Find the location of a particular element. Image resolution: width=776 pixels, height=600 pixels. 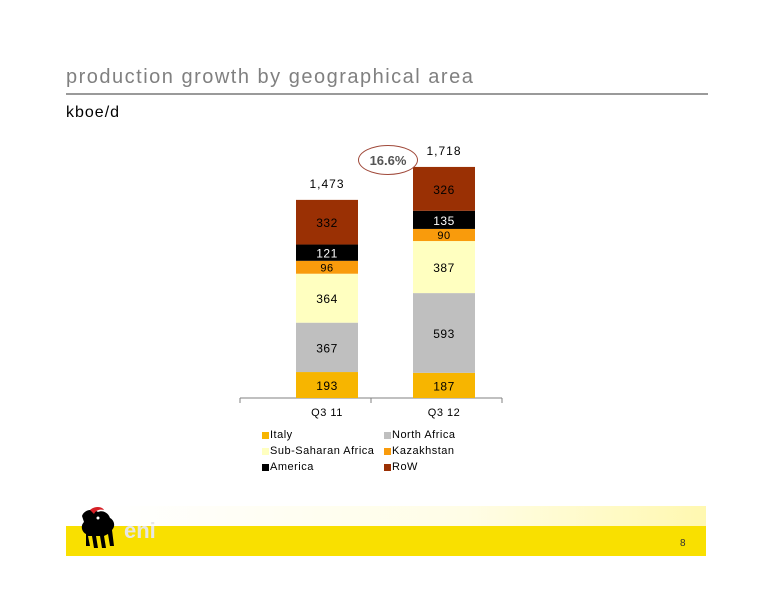

data-label: 90 is located at coordinates (443, 236).